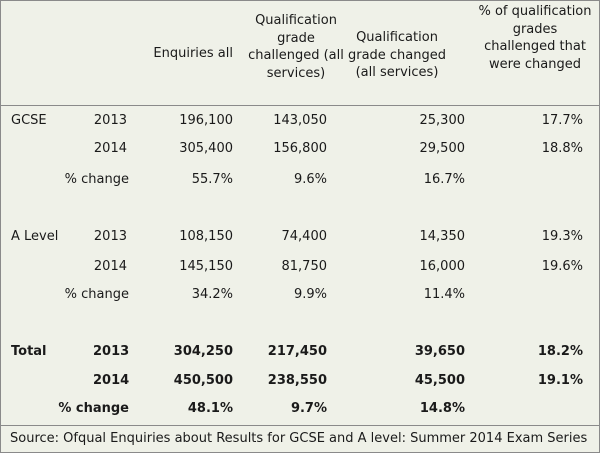 Image resolution: width=600 pixels, height=453 pixels. I want to click on cell-challenged: 74,400, so click(304, 236).